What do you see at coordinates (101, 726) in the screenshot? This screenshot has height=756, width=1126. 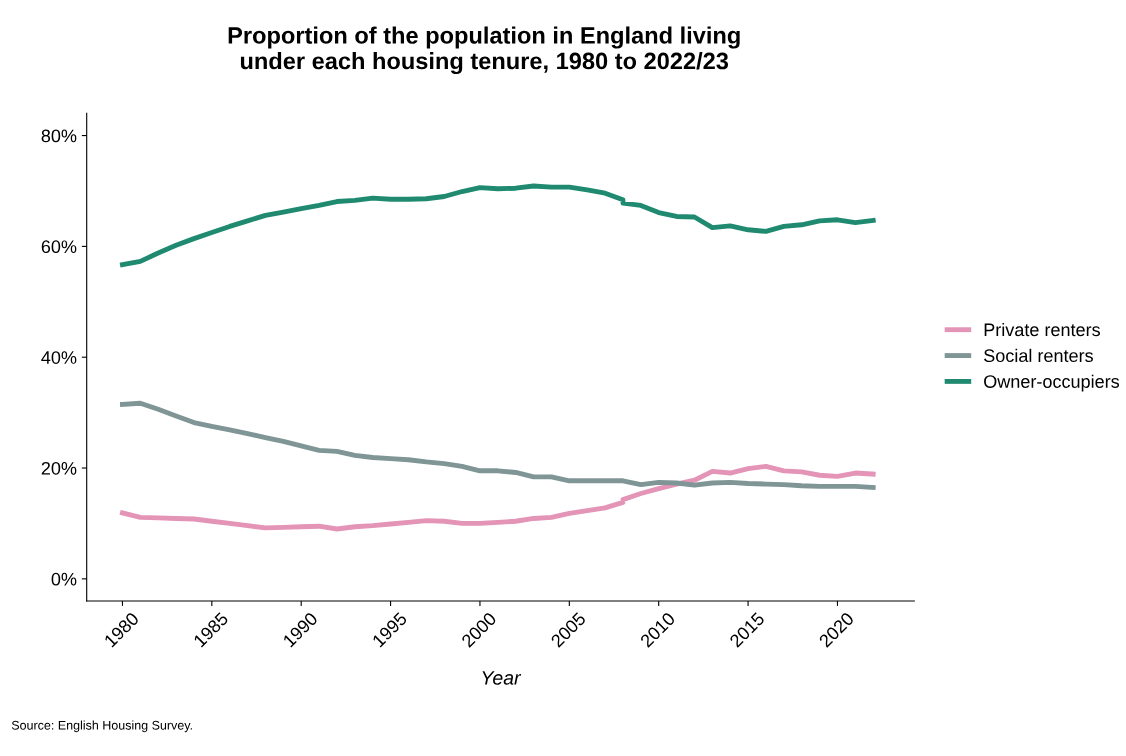 I see `source-note: Source: English Housing Survey.` at bounding box center [101, 726].